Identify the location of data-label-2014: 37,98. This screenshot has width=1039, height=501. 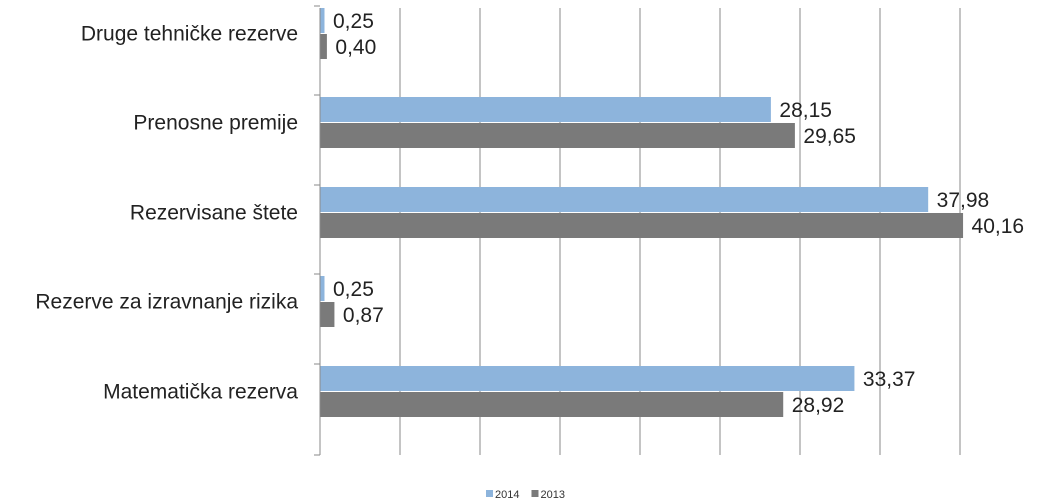
(963, 200).